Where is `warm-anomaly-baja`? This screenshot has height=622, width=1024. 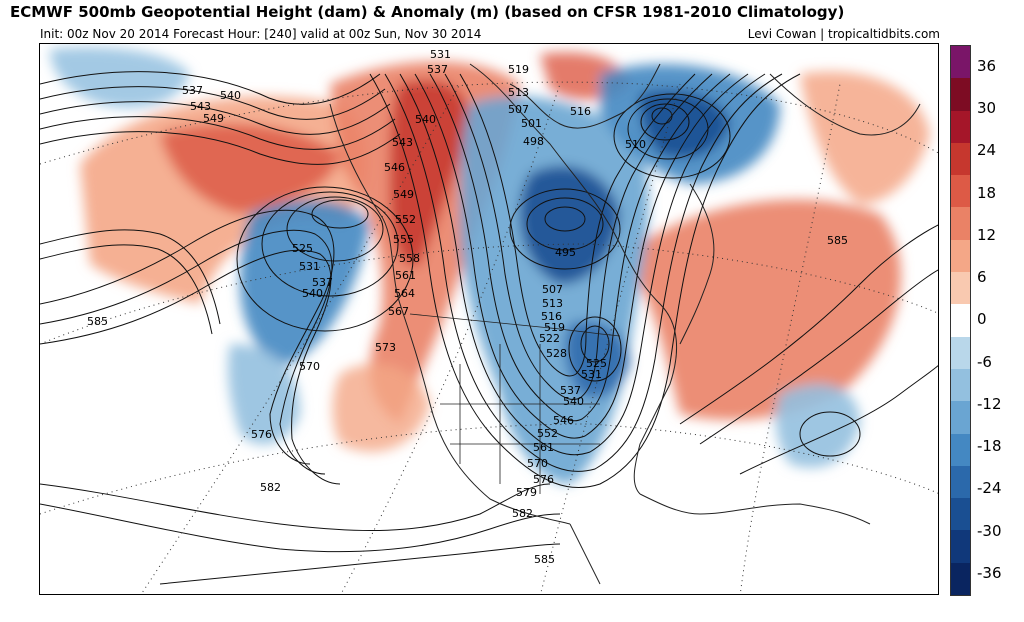
warm-anomaly-baja is located at coordinates (381, 408).